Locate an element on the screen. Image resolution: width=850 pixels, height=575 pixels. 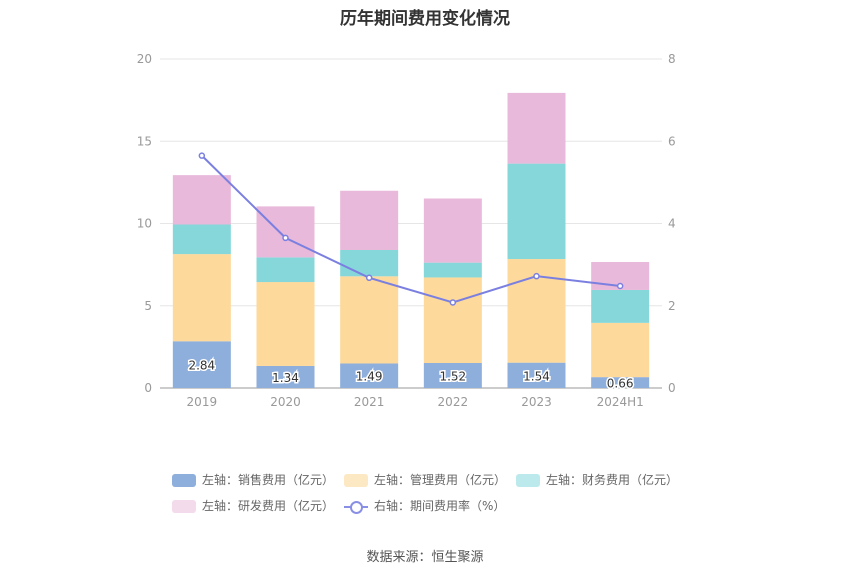
right-axis-tick-label: 4 is located at coordinates (672, 224).